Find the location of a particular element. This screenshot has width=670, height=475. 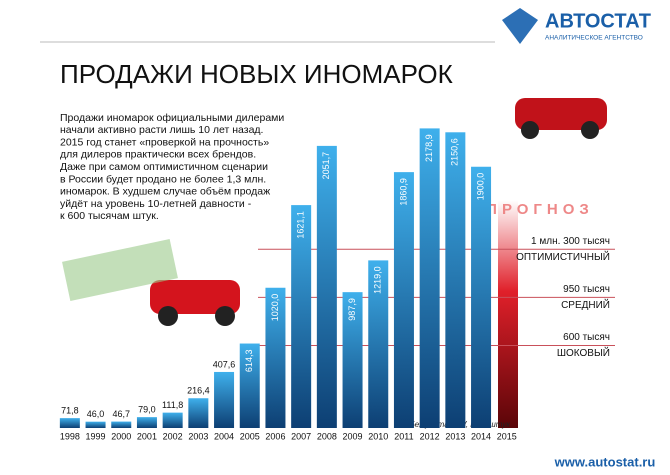

value-label: 1020,0 is located at coordinates (275, 308).